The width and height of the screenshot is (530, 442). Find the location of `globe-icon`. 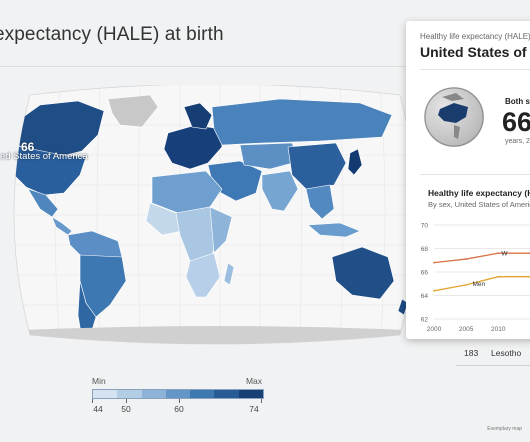

globe-icon is located at coordinates (454, 117).